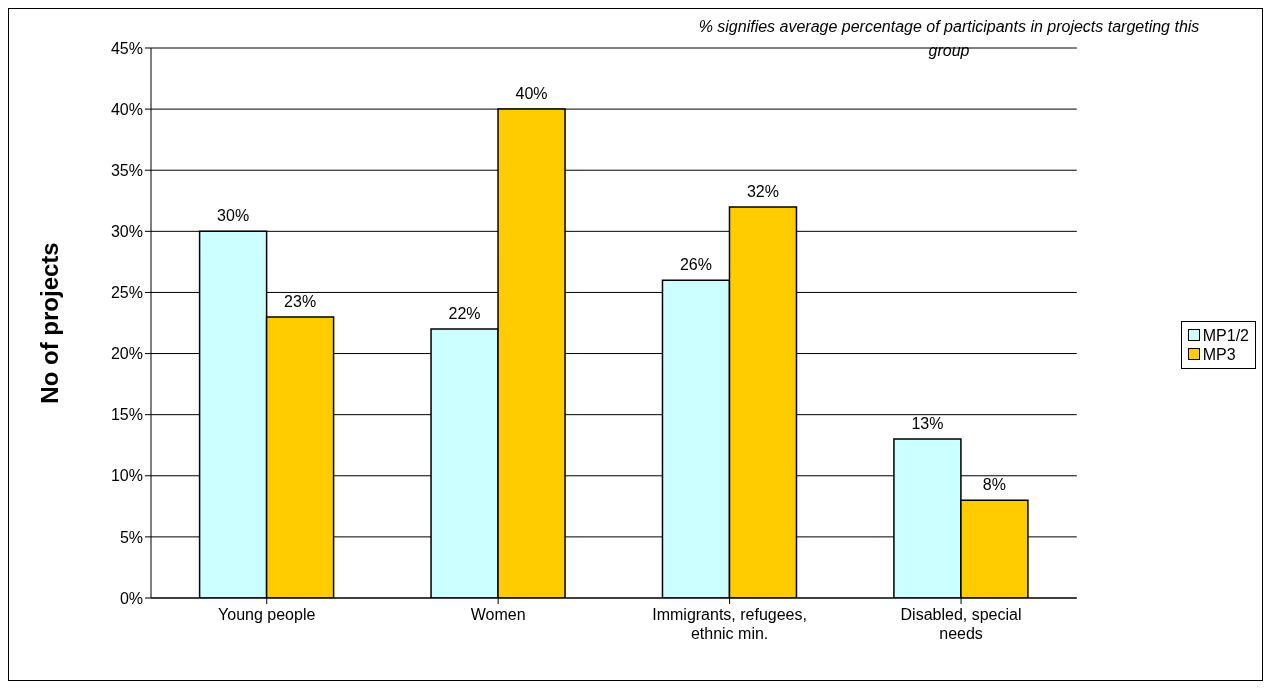  What do you see at coordinates (131, 598) in the screenshot?
I see `y-tick-label: 0%` at bounding box center [131, 598].